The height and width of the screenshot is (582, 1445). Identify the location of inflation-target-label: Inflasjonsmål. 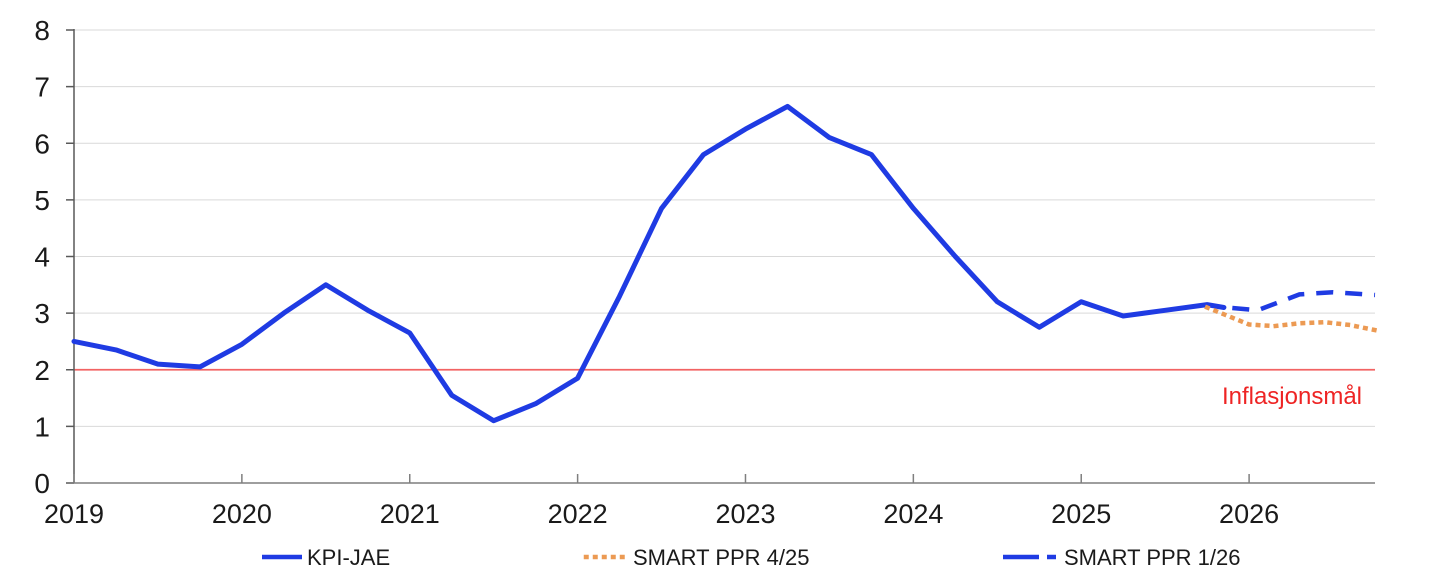
(1292, 396).